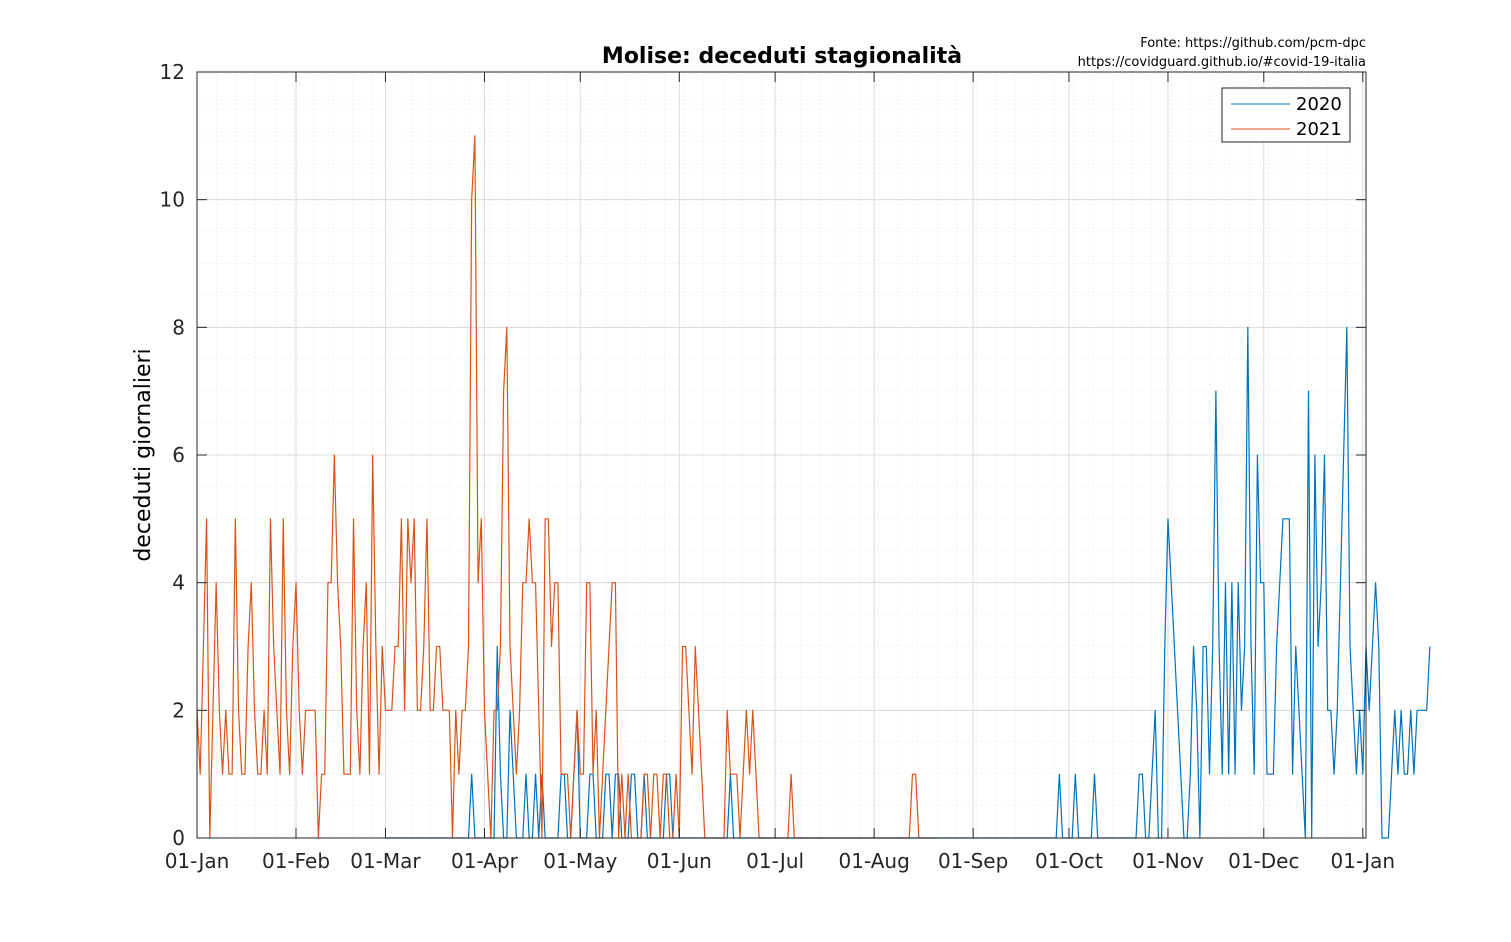 The width and height of the screenshot is (1511, 942). Describe the element at coordinates (775, 861) in the screenshot. I see `x-tick-label: 01-Jul` at that location.